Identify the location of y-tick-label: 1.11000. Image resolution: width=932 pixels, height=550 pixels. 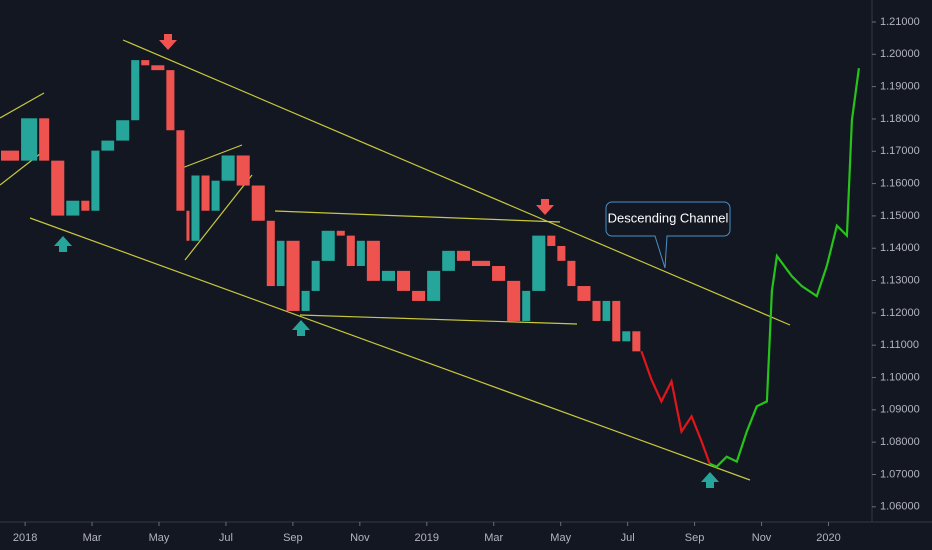
(899, 345).